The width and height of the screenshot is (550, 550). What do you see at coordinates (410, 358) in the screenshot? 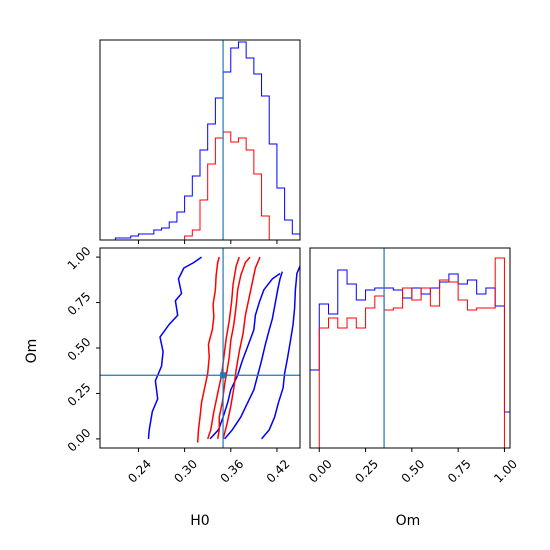
I see `hist-Om-series-0-step` at bounding box center [410, 358].